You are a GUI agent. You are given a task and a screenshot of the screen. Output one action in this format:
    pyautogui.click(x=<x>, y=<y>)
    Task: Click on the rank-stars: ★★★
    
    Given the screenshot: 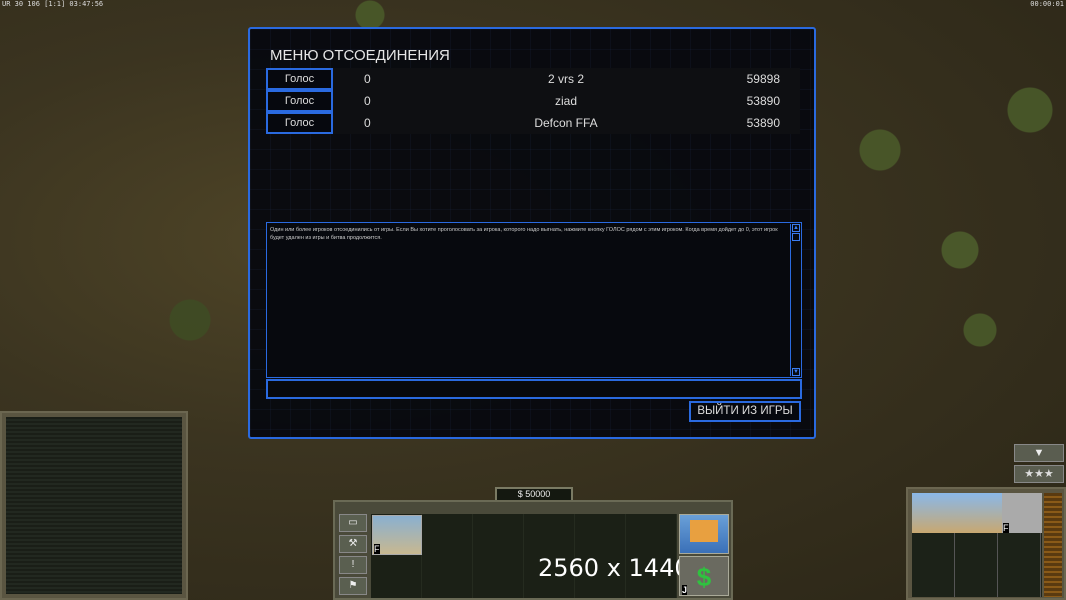 What is the action you would take?
    pyautogui.click(x=1039, y=474)
    